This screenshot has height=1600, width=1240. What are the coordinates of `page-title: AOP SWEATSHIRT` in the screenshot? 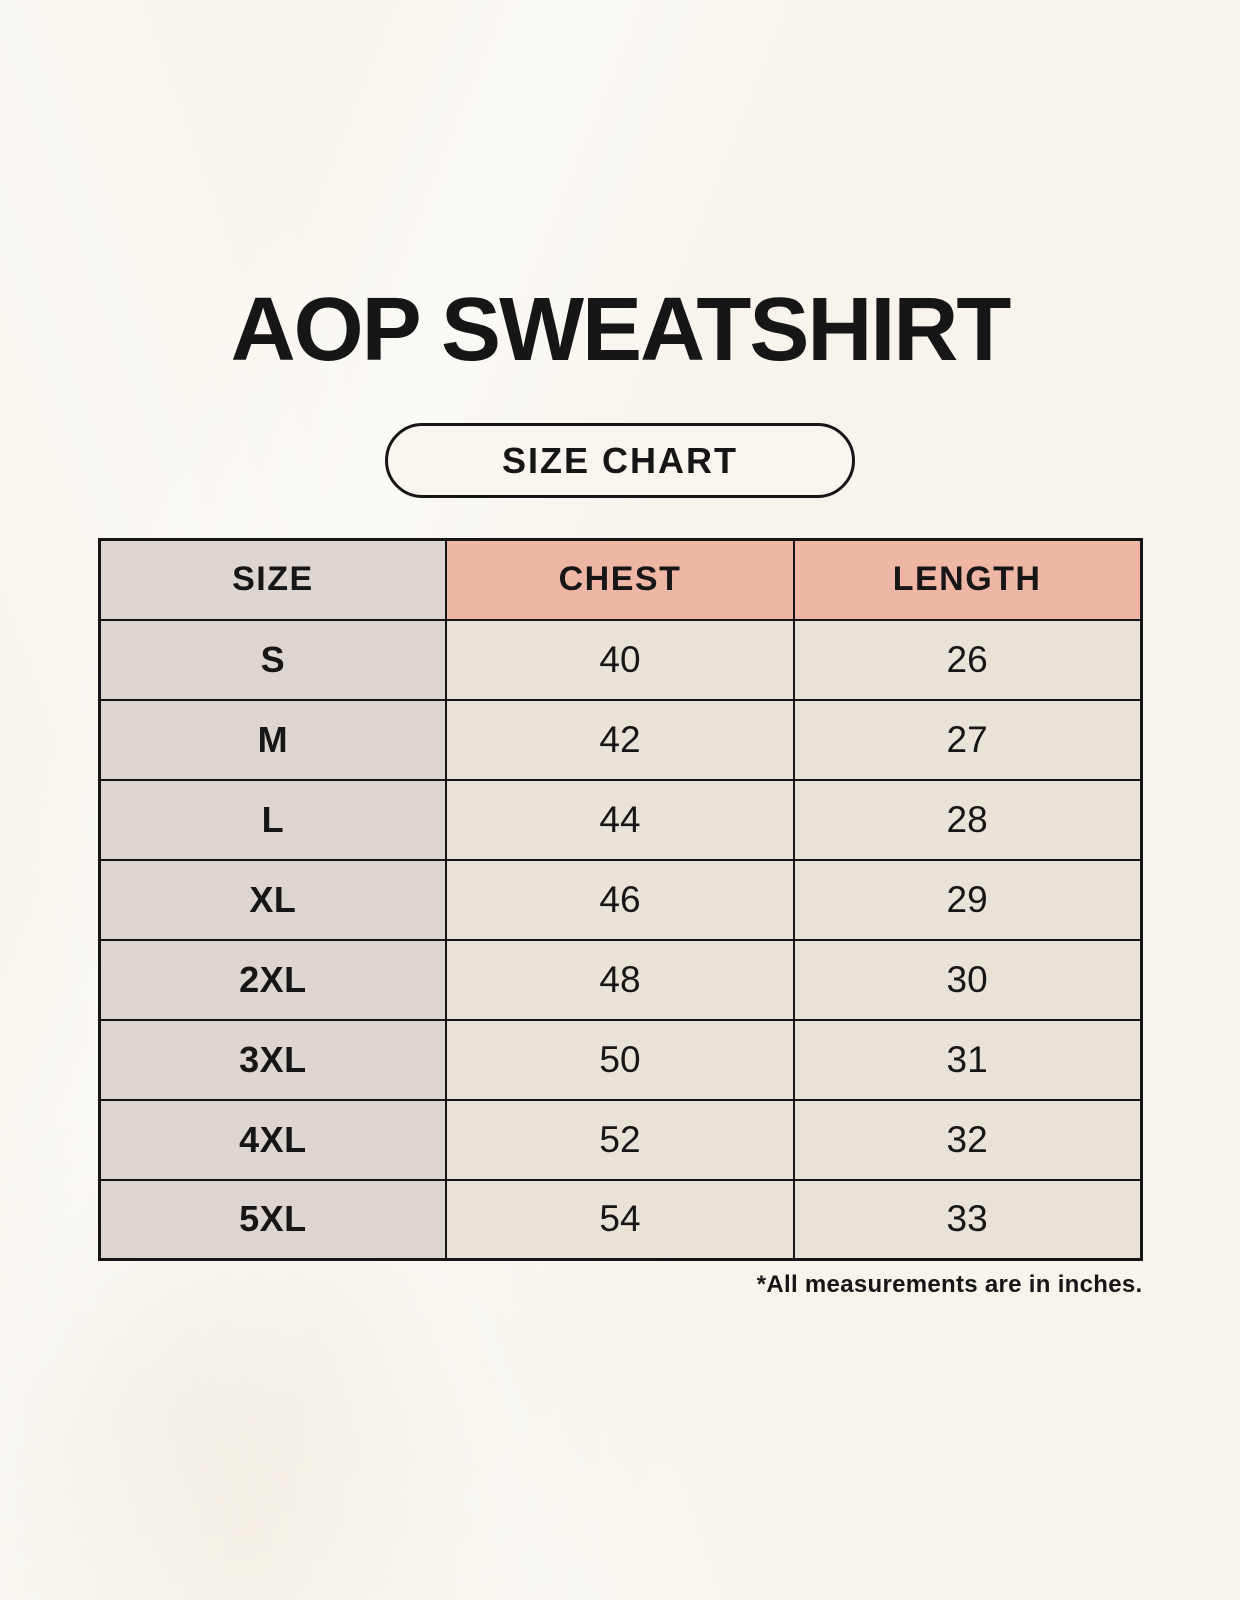 It's located at (621, 330).